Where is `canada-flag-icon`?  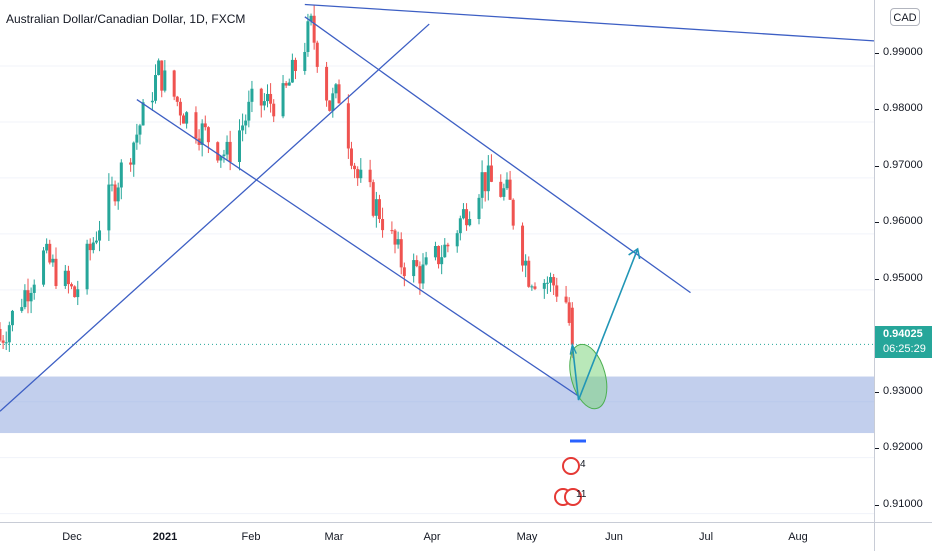
canada-flag-icon is located at coordinates (571, 466).